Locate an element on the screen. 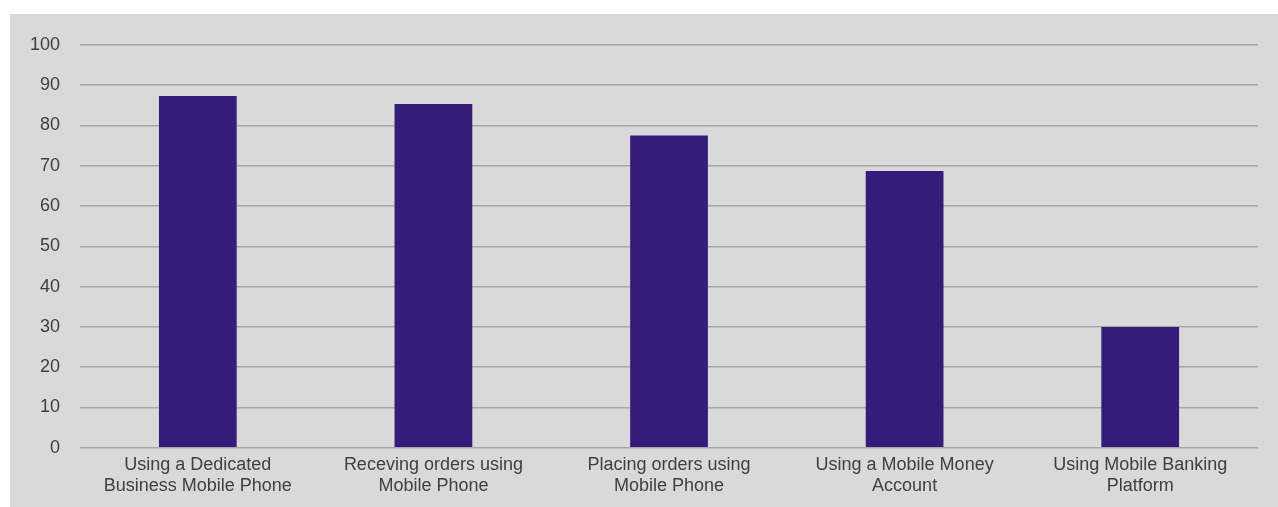 This screenshot has width=1278, height=507. x-tick-label: Using Mobile Banking Platform is located at coordinates (1140, 474).